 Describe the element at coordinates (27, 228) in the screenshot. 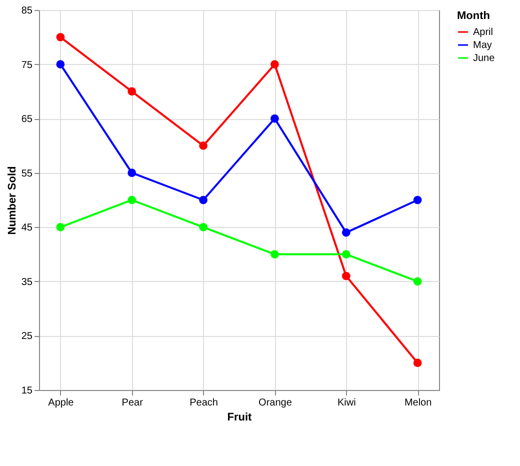

I see `y-tick-label: 45` at that location.